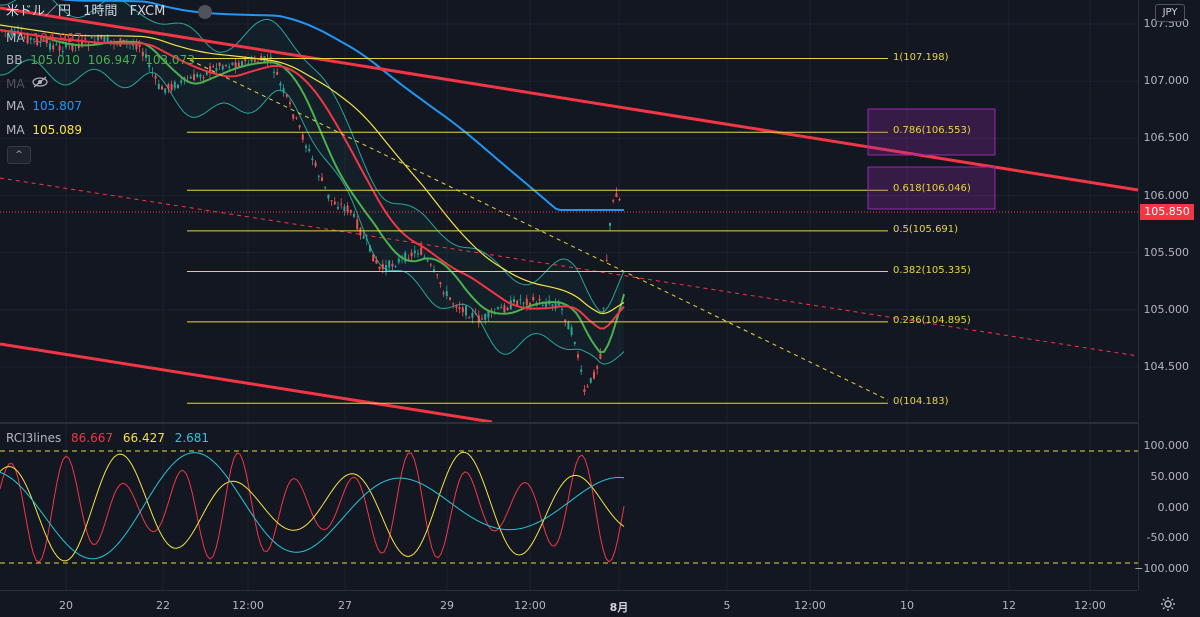 The image size is (1200, 617). I want to click on rci-tick-label: 100.000, so click(1166, 445).